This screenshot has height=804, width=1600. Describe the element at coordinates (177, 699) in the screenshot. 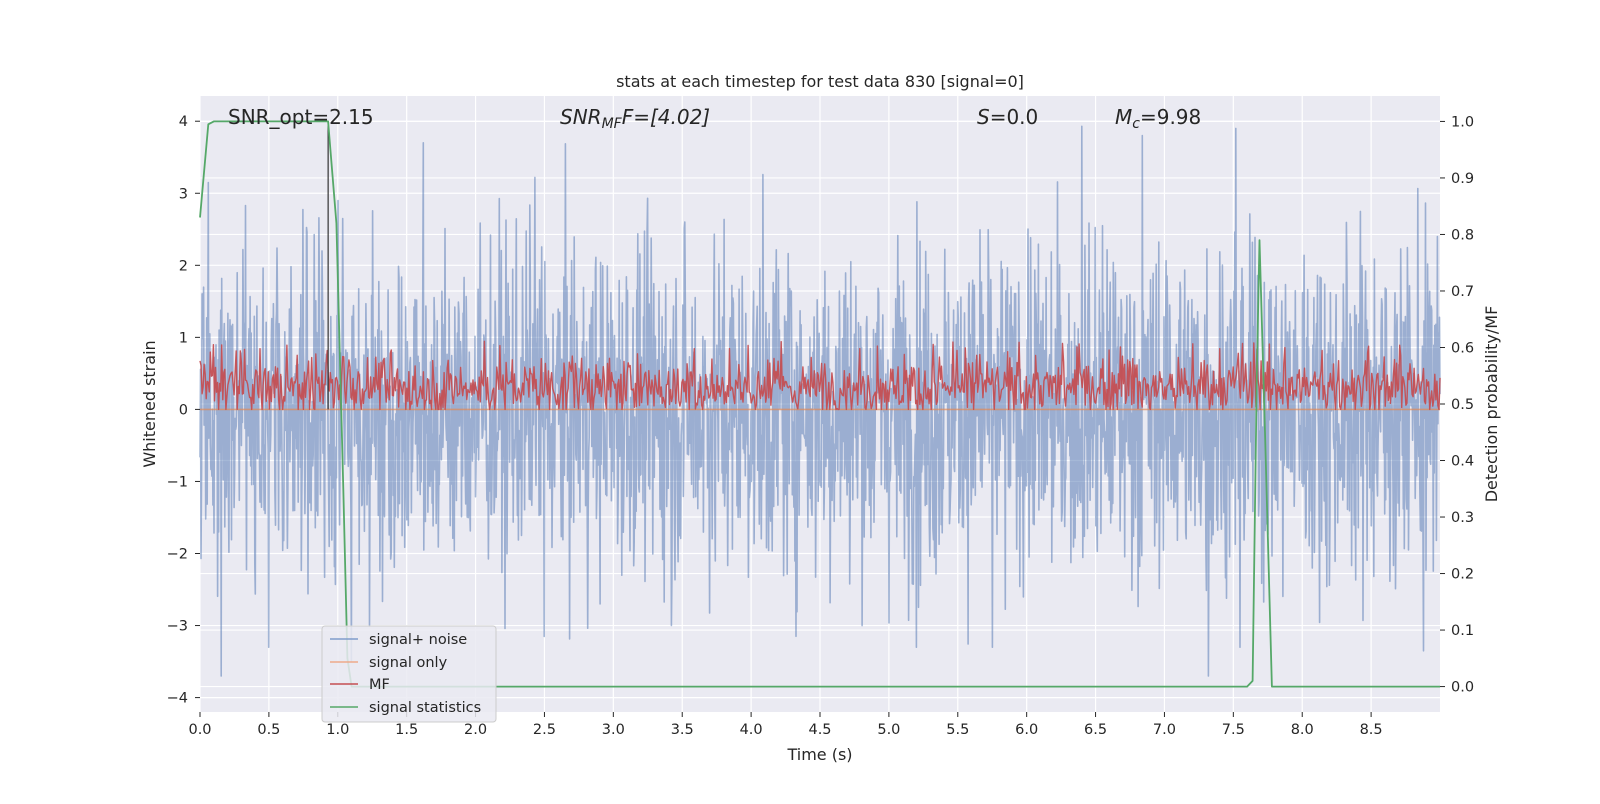

I see `y-tick-label: −4` at that location.